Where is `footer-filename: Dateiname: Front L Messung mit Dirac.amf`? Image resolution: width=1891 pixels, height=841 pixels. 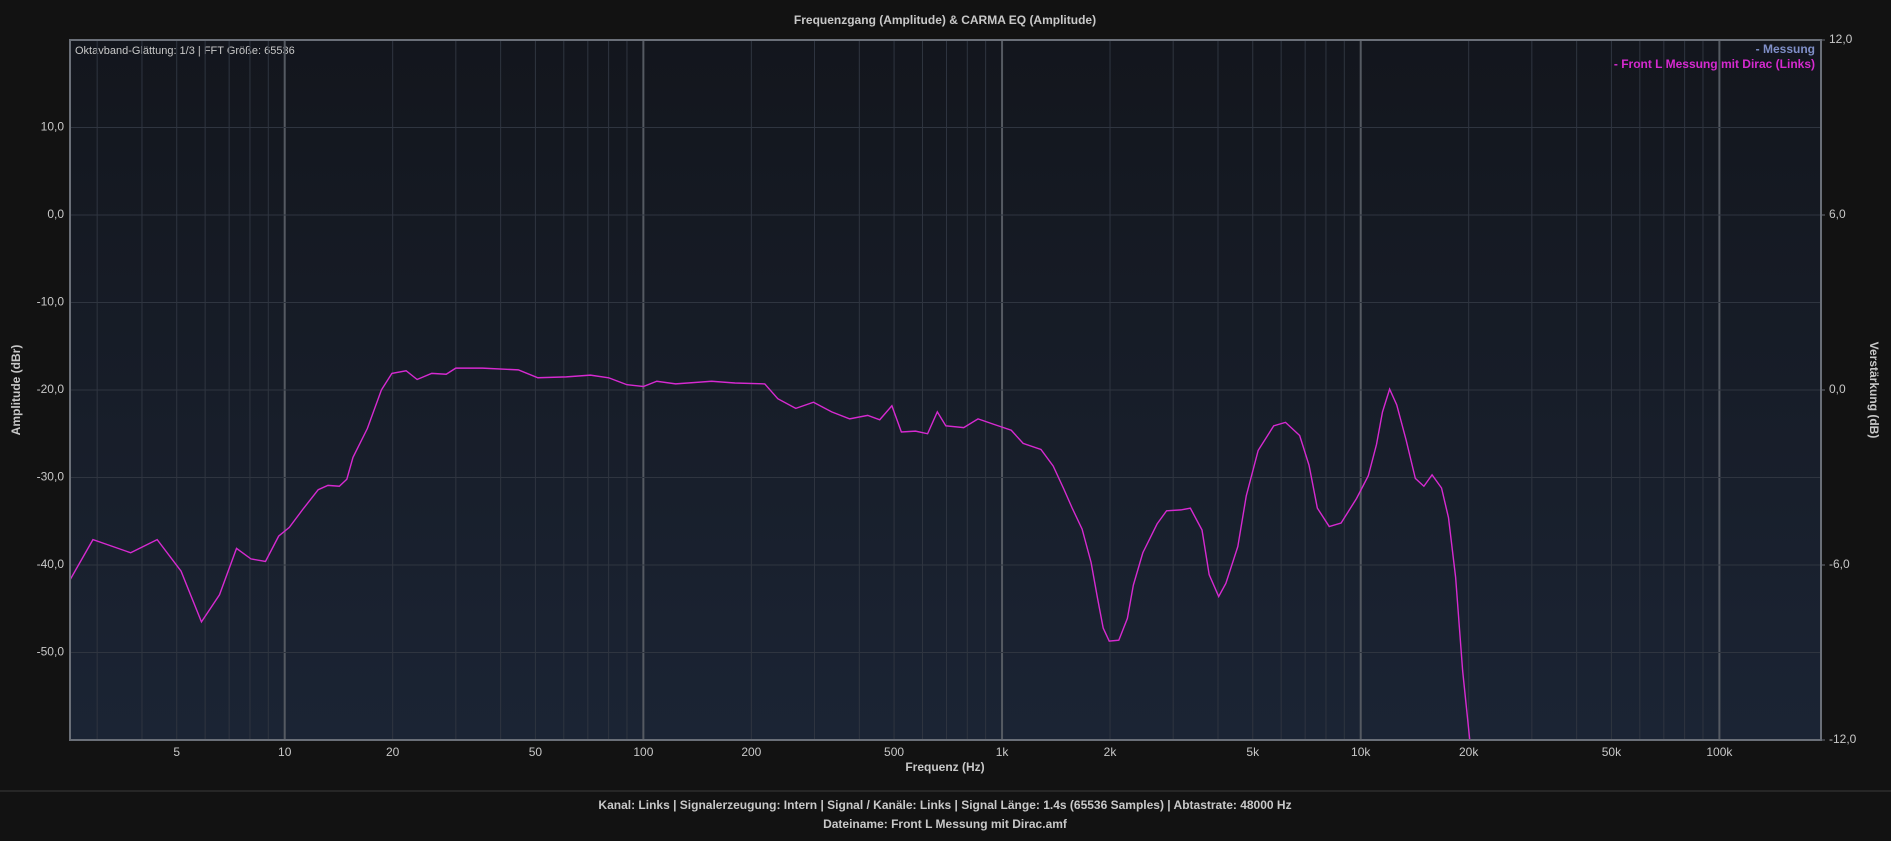 footer-filename: Dateiname: Front L Messung mit Dirac.amf is located at coordinates (945, 824).